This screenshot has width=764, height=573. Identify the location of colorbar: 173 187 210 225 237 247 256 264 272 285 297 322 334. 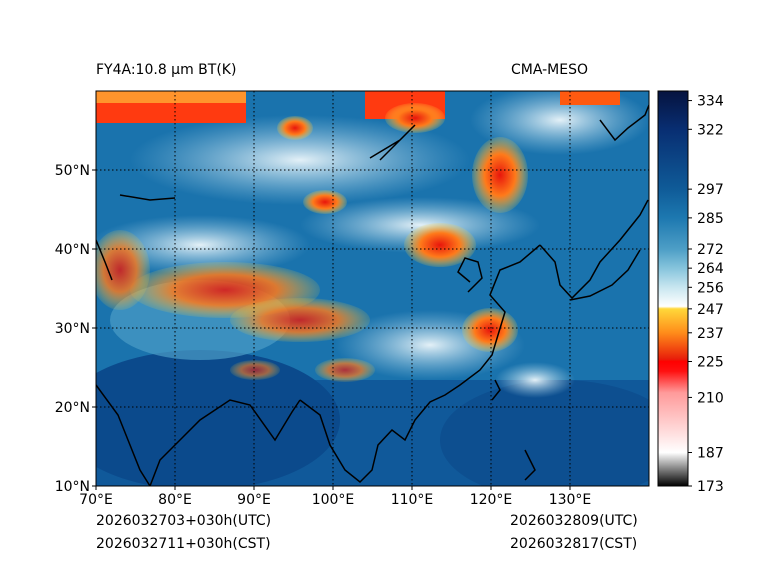
(690, 292).